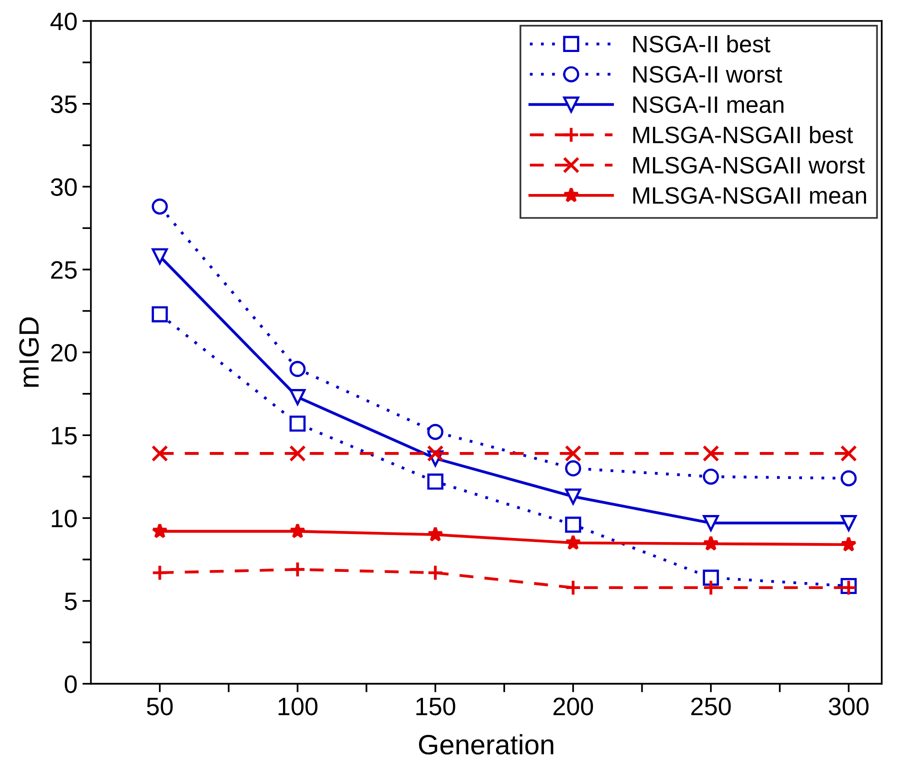 The height and width of the screenshot is (777, 909). I want to click on y-tick-label: 30, so click(63, 187).